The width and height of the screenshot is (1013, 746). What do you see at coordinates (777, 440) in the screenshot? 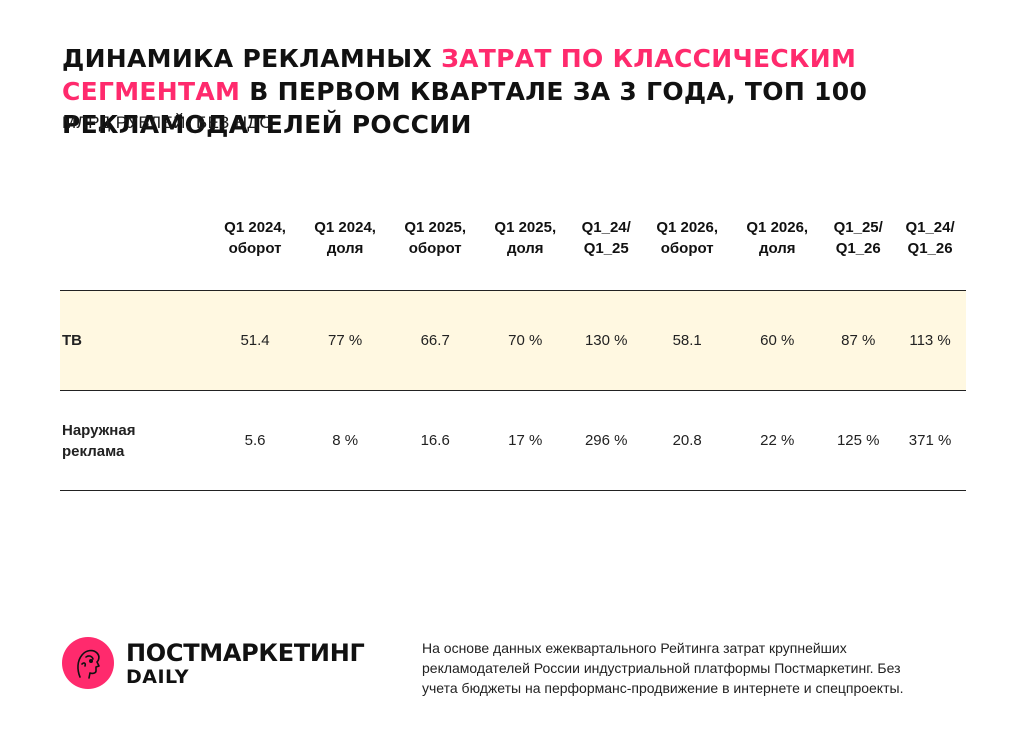
I see `table-cell: 22 %` at bounding box center [777, 440].